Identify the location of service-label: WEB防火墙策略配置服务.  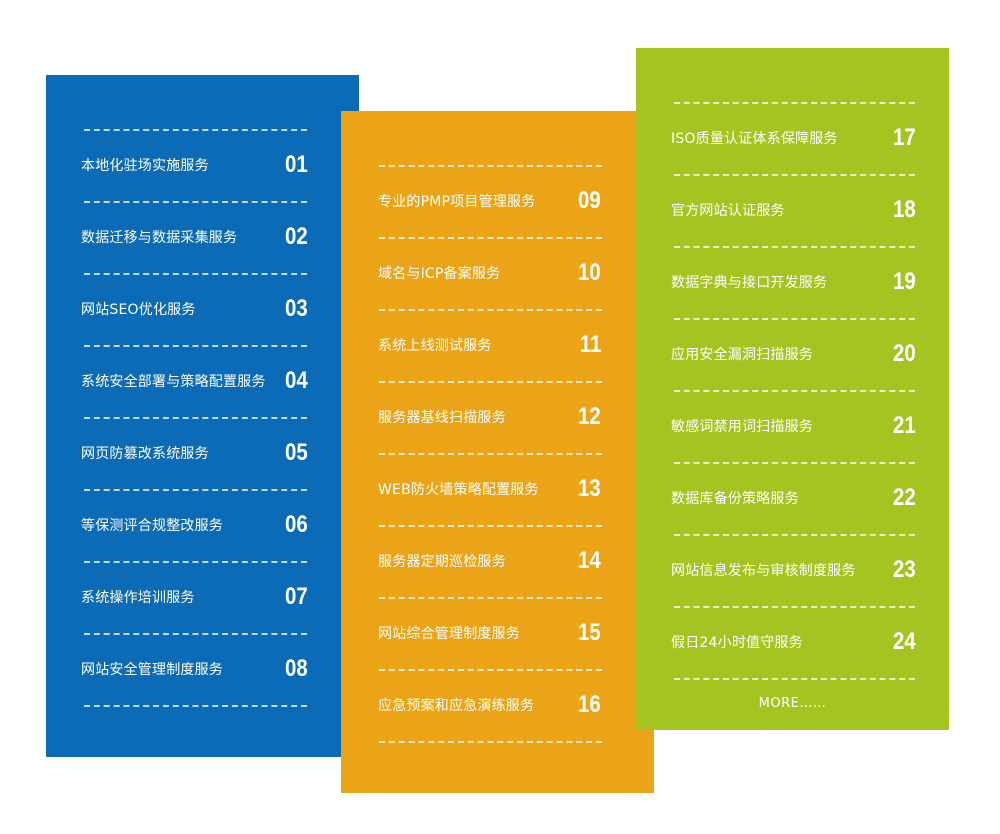
(458, 490).